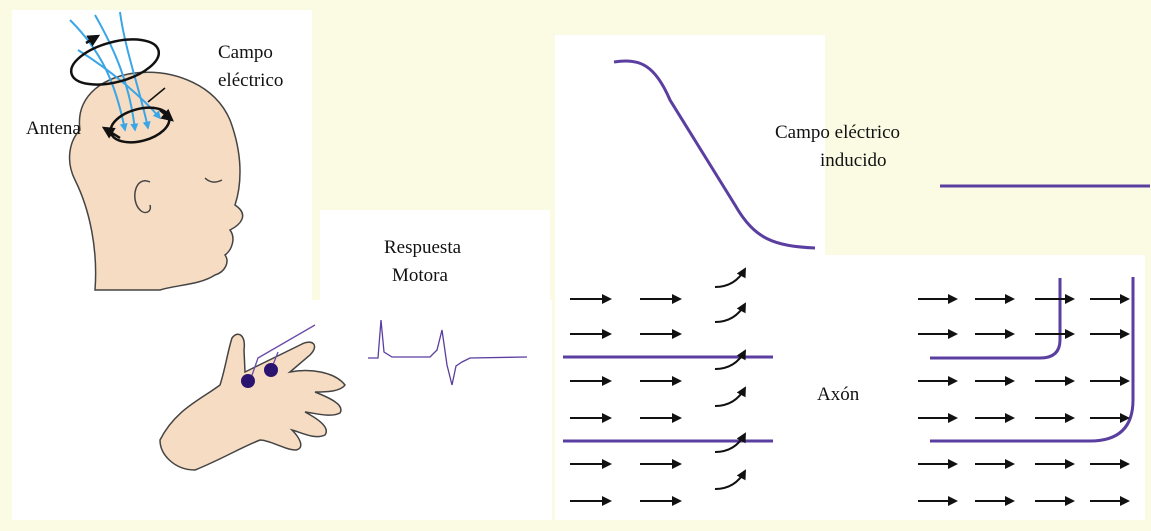 The height and width of the screenshot is (531, 1151). I want to click on label: Respuesta, so click(423, 247).